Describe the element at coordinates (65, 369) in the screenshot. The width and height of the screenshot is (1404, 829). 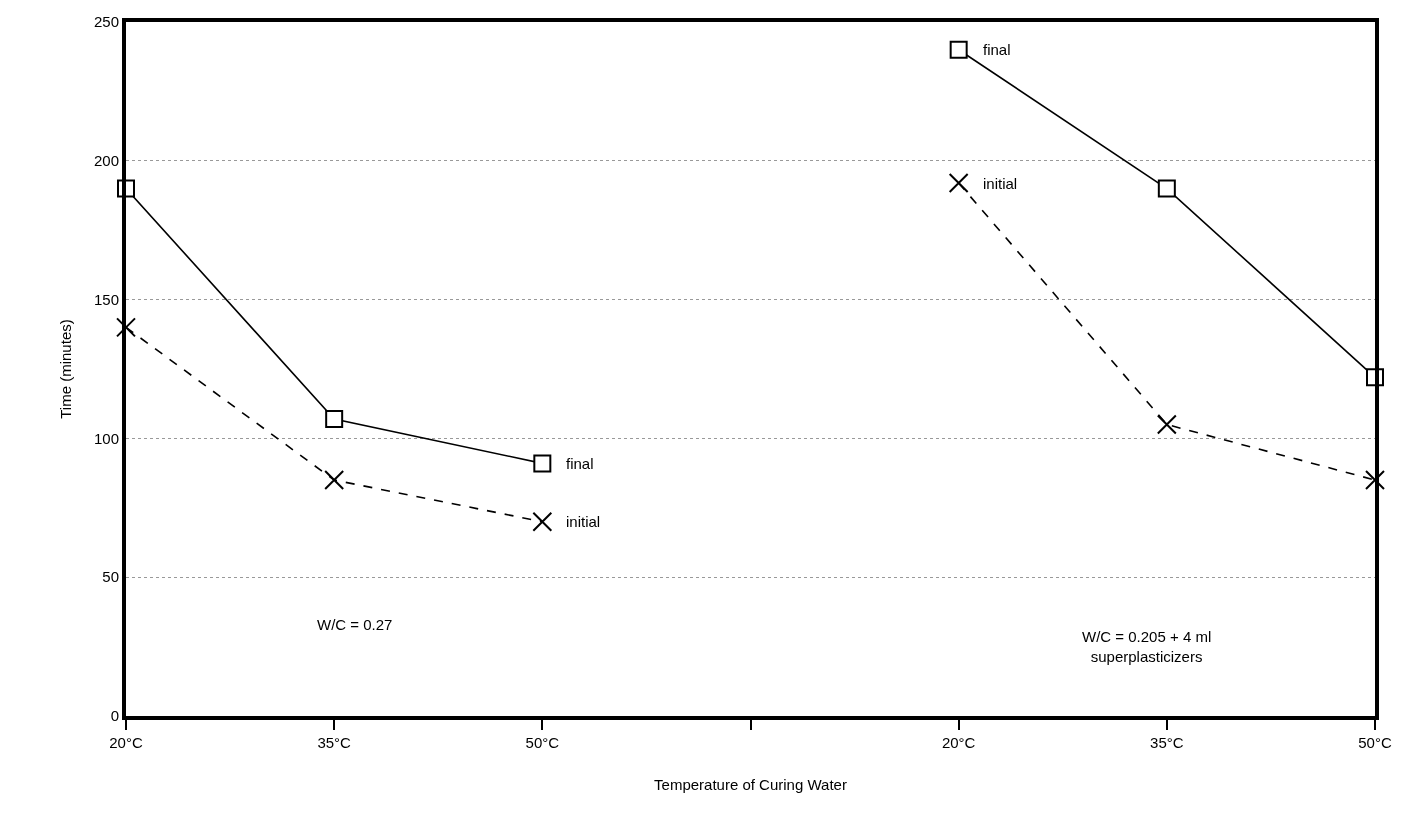
I see `y-axis-title: Time (minutes)` at that location.